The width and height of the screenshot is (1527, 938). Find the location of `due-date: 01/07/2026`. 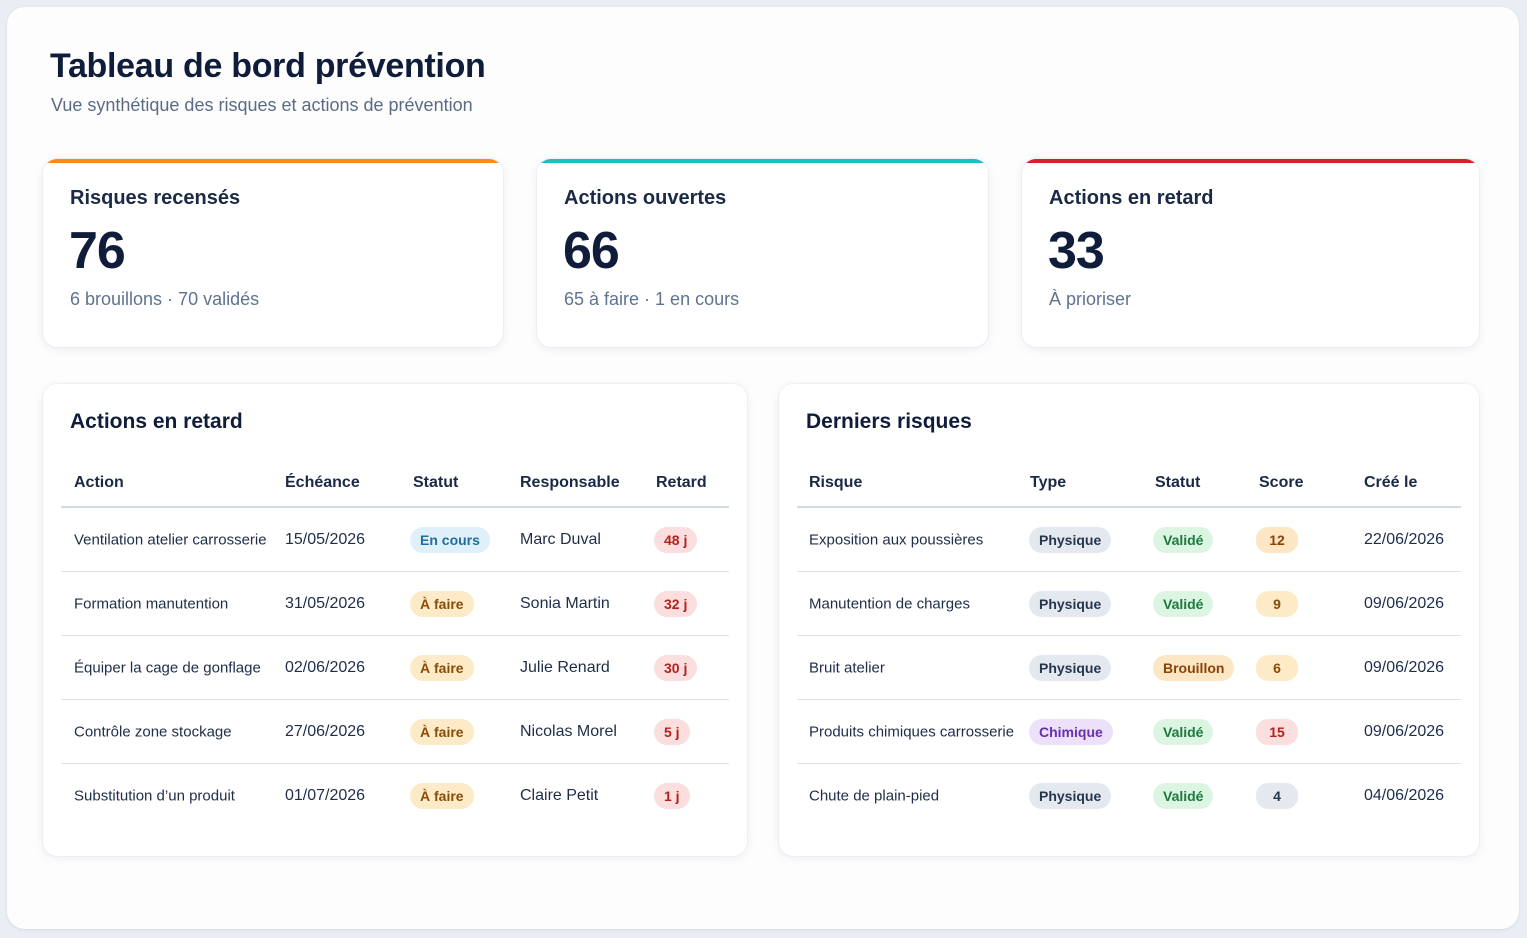

due-date: 01/07/2026 is located at coordinates (325, 795).